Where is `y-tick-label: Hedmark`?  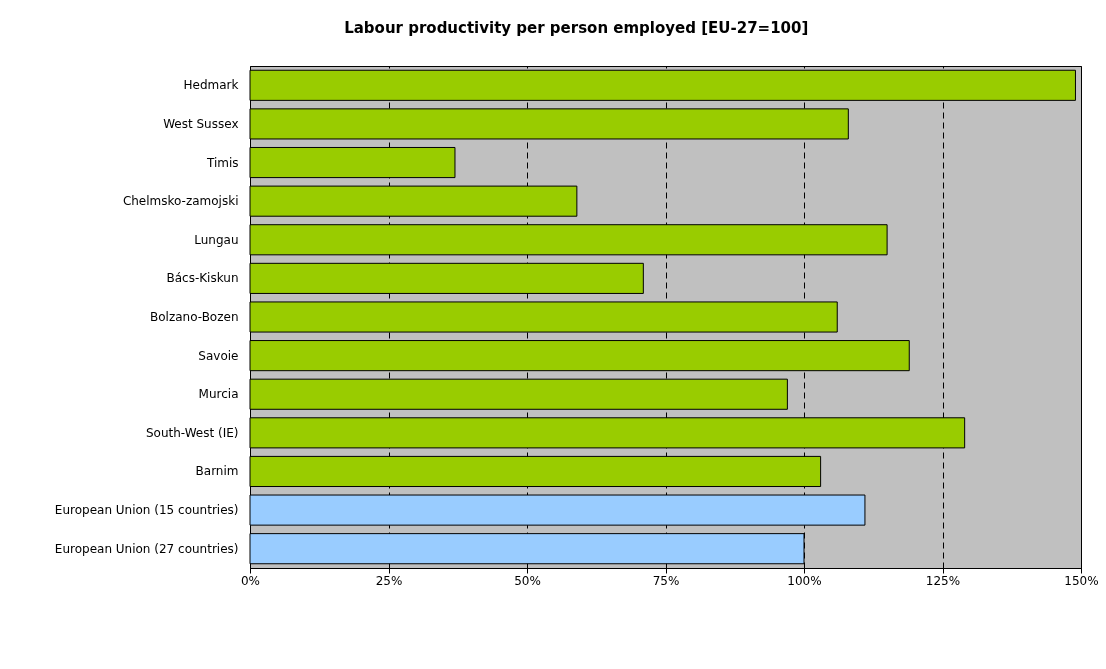 y-tick-label: Hedmark is located at coordinates (211, 85).